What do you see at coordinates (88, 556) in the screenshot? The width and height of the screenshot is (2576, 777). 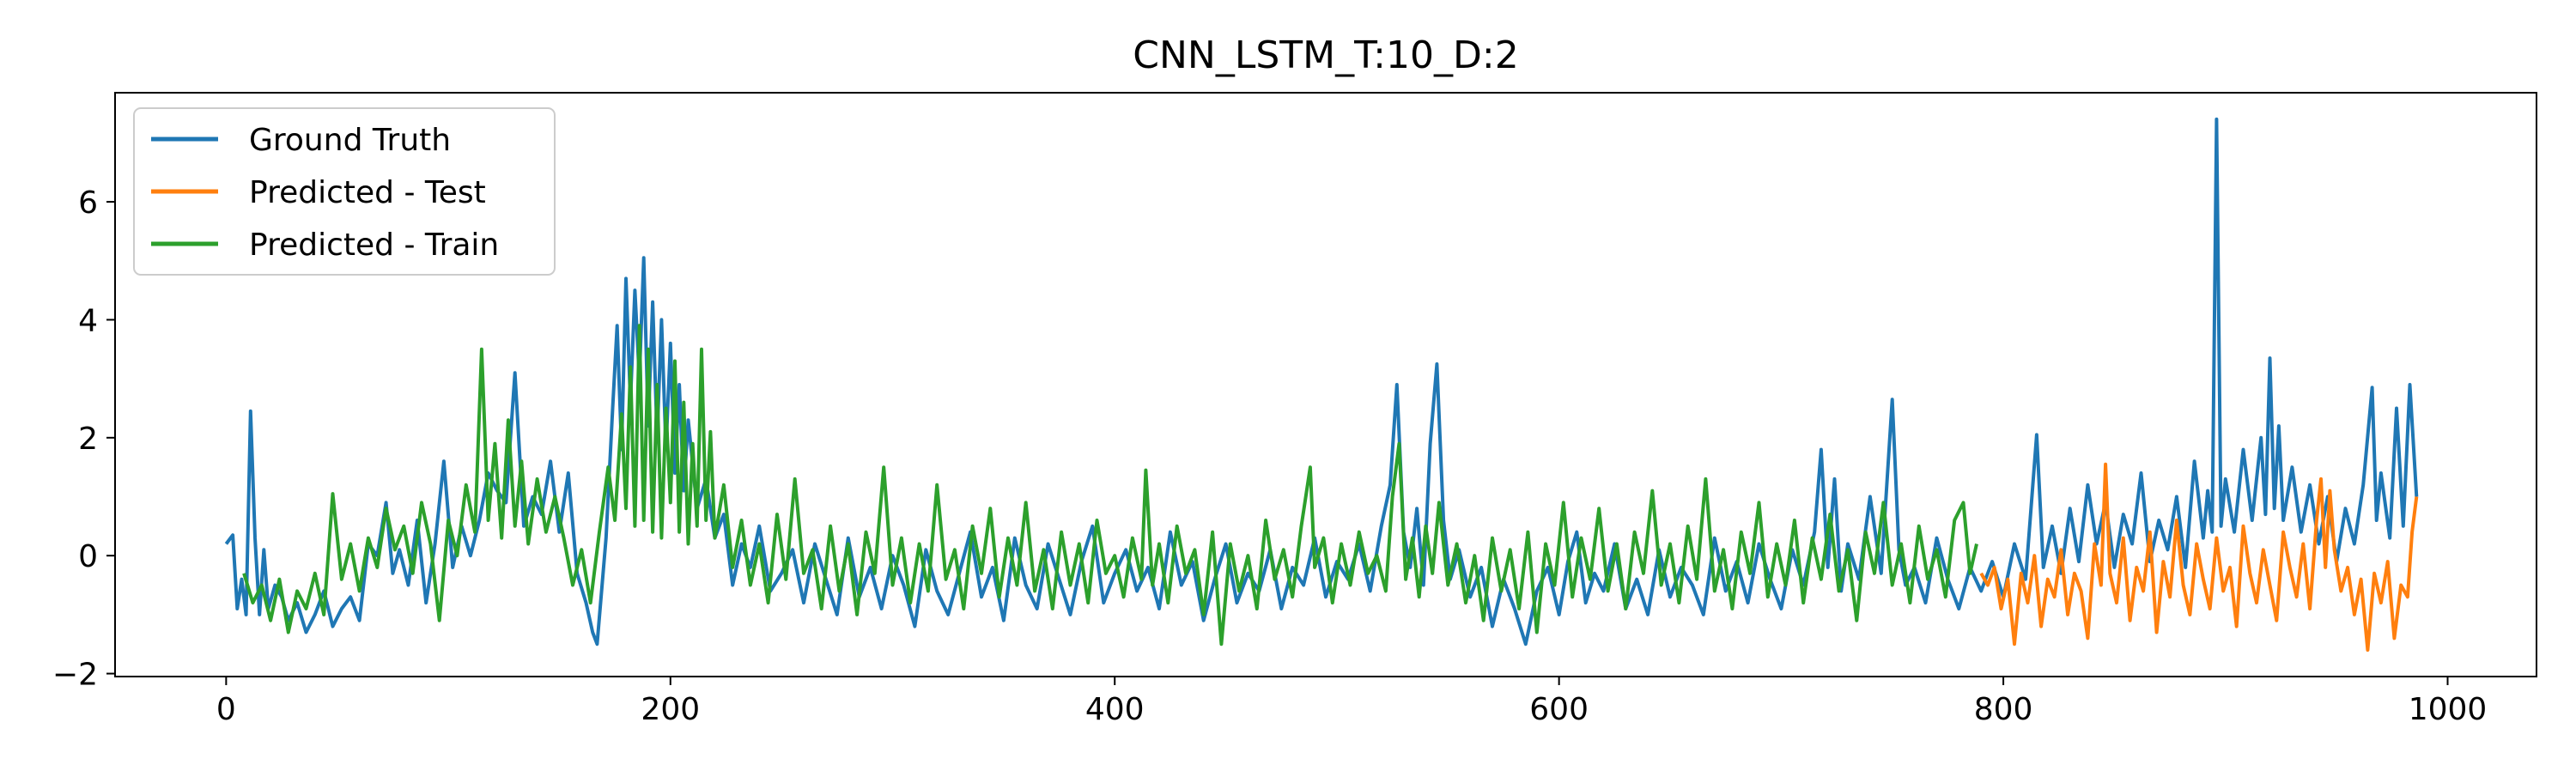 I see `y-tick-label: 0` at bounding box center [88, 556].